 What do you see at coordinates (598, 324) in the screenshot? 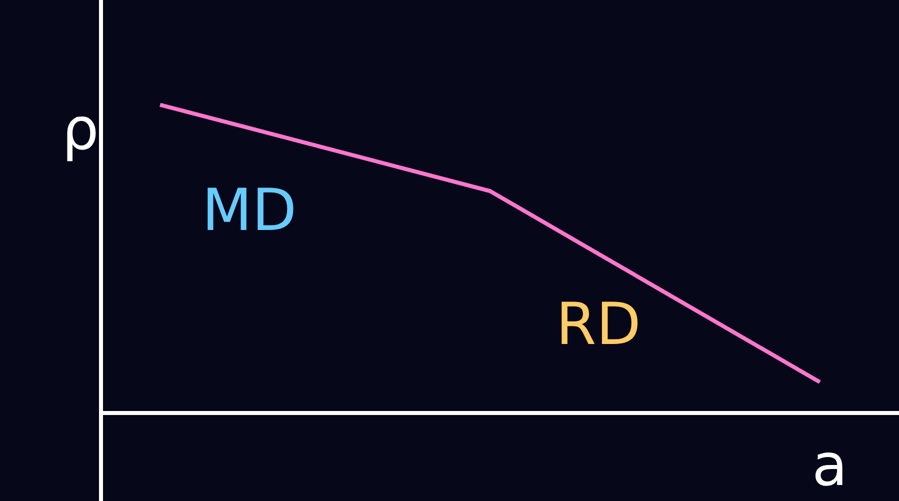
I see `annotation: RD` at bounding box center [598, 324].